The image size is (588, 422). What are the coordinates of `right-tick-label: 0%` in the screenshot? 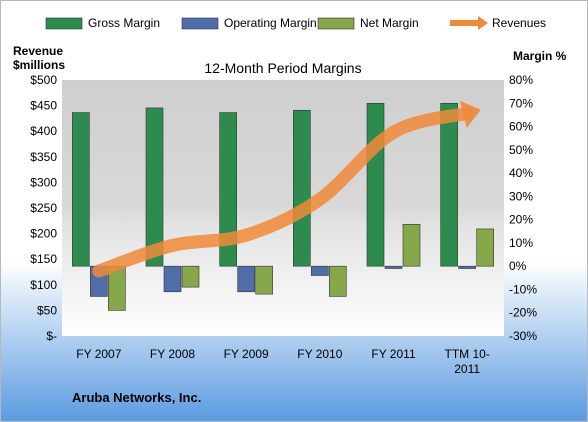 It's located at (518, 266).